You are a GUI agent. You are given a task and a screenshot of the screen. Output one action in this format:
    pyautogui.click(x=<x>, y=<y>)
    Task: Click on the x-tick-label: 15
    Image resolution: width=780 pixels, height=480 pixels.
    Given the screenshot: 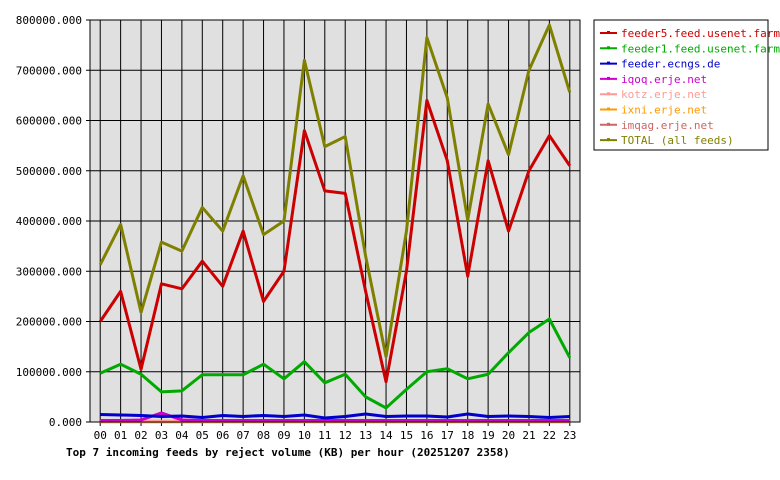 What is the action you would take?
    pyautogui.click(x=406, y=435)
    